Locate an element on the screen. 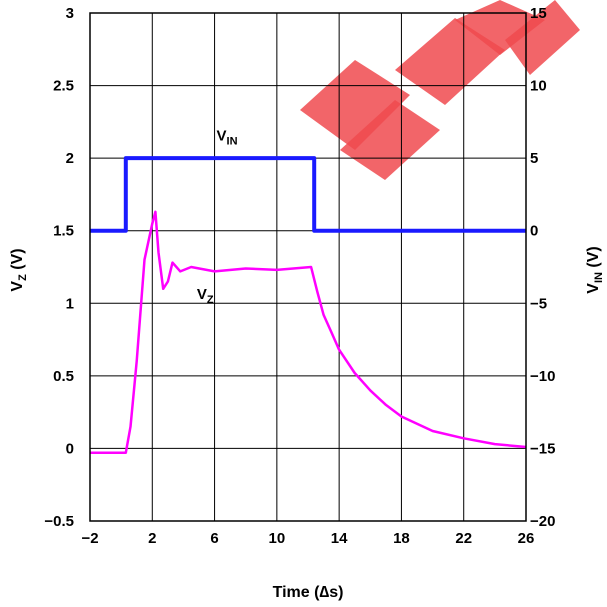 Image resolution: width=607 pixels, height=607 pixels. right-tick-label: −15 is located at coordinates (542, 448).